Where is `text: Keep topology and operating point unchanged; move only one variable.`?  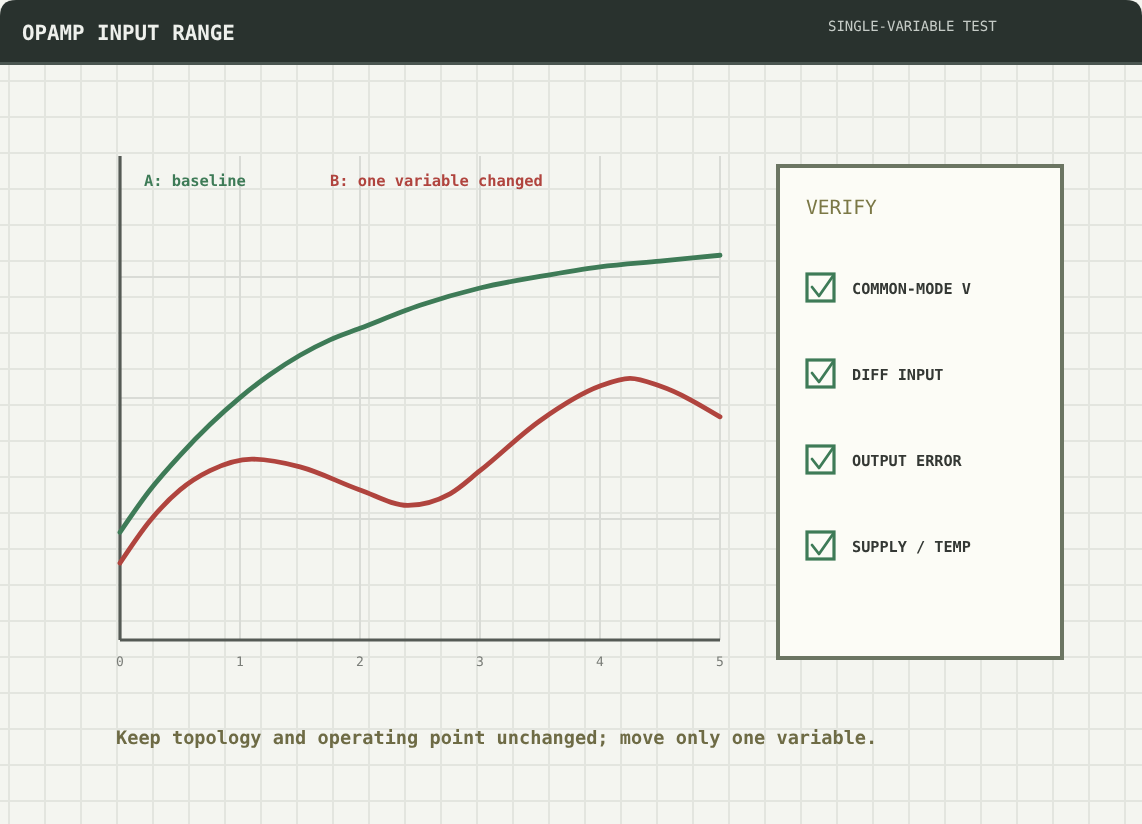 text: Keep topology and operating point unchanged; move only one variable. is located at coordinates (497, 739).